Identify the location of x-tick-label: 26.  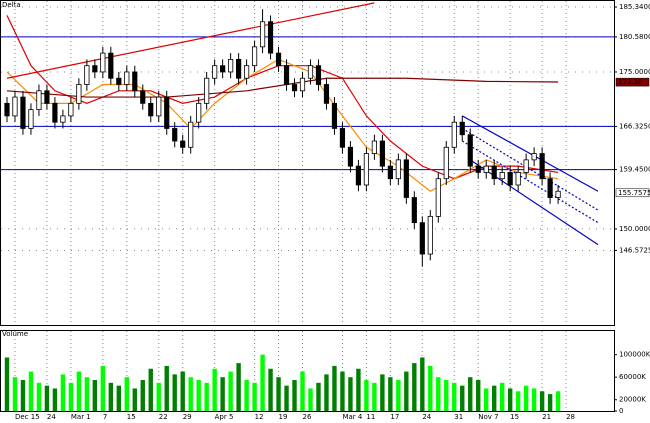
(307, 417).